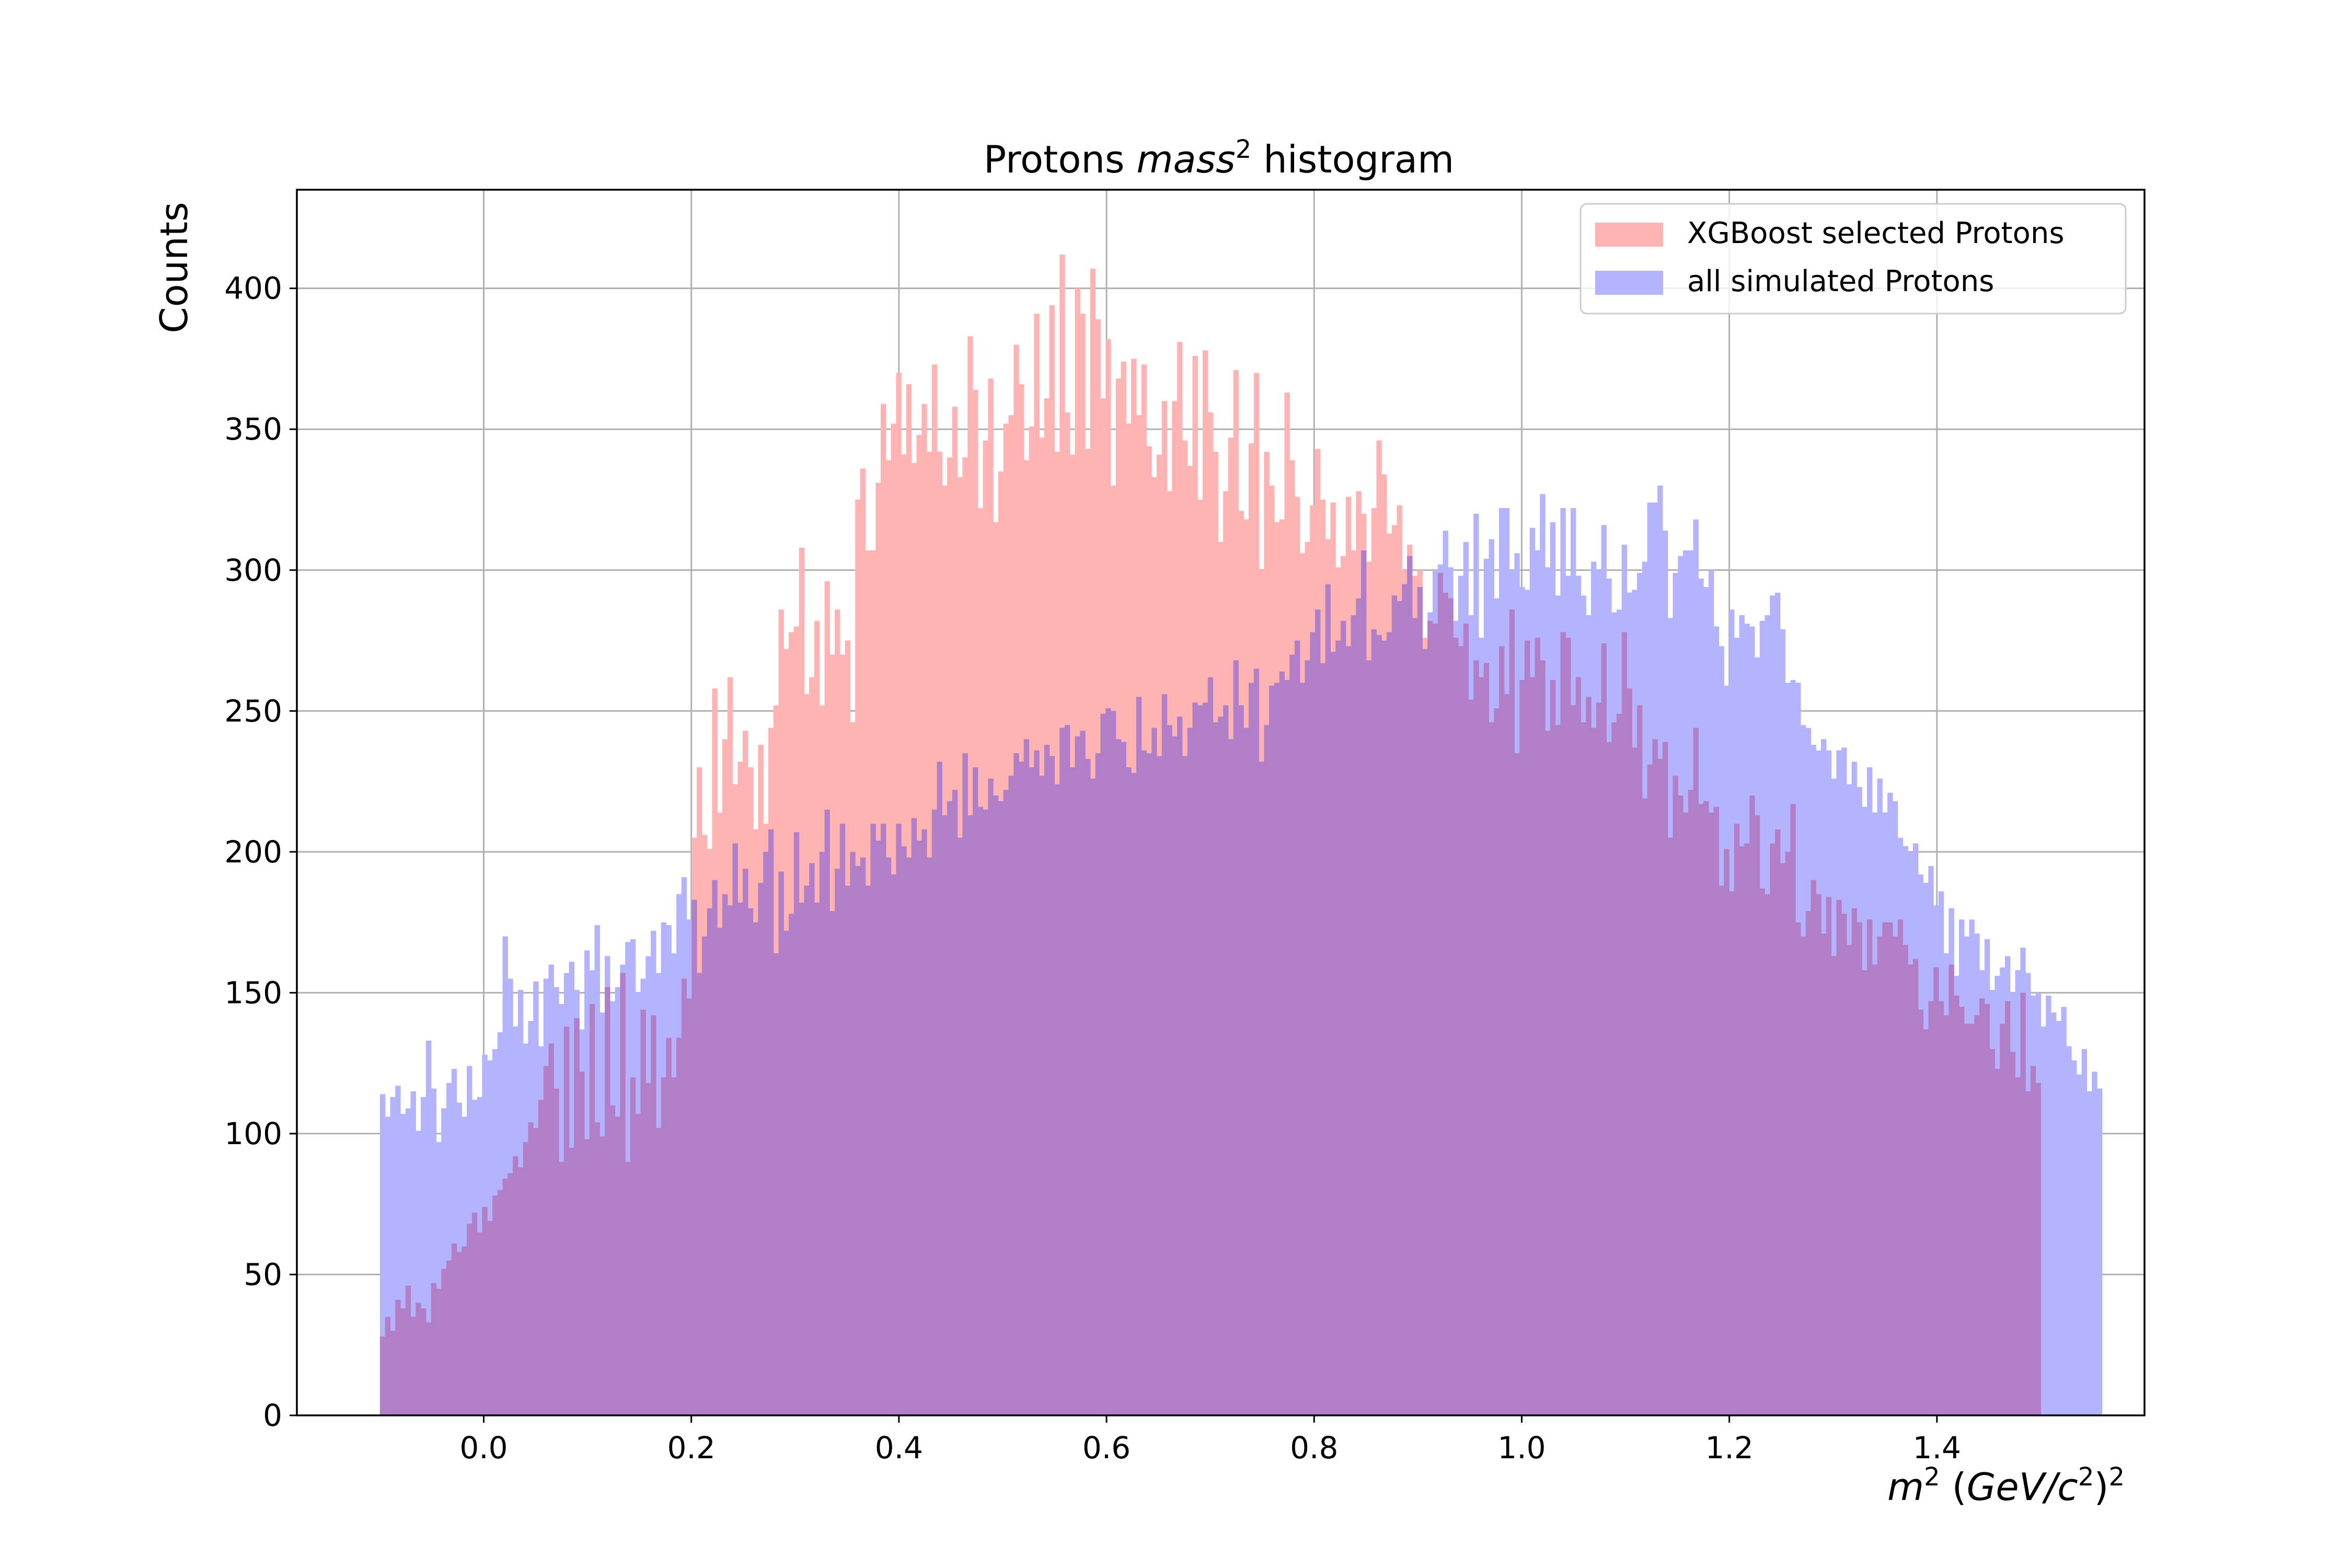  I want to click on y-tick-label: 200, so click(253, 852).